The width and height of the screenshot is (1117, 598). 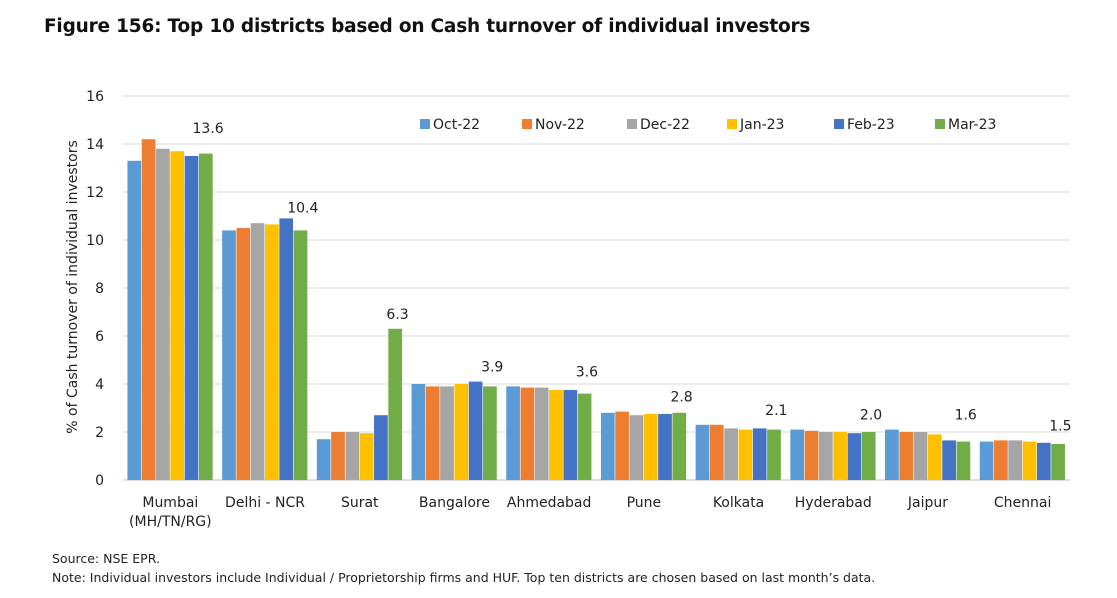 I want to click on data-label: 3.9, so click(x=492, y=368).